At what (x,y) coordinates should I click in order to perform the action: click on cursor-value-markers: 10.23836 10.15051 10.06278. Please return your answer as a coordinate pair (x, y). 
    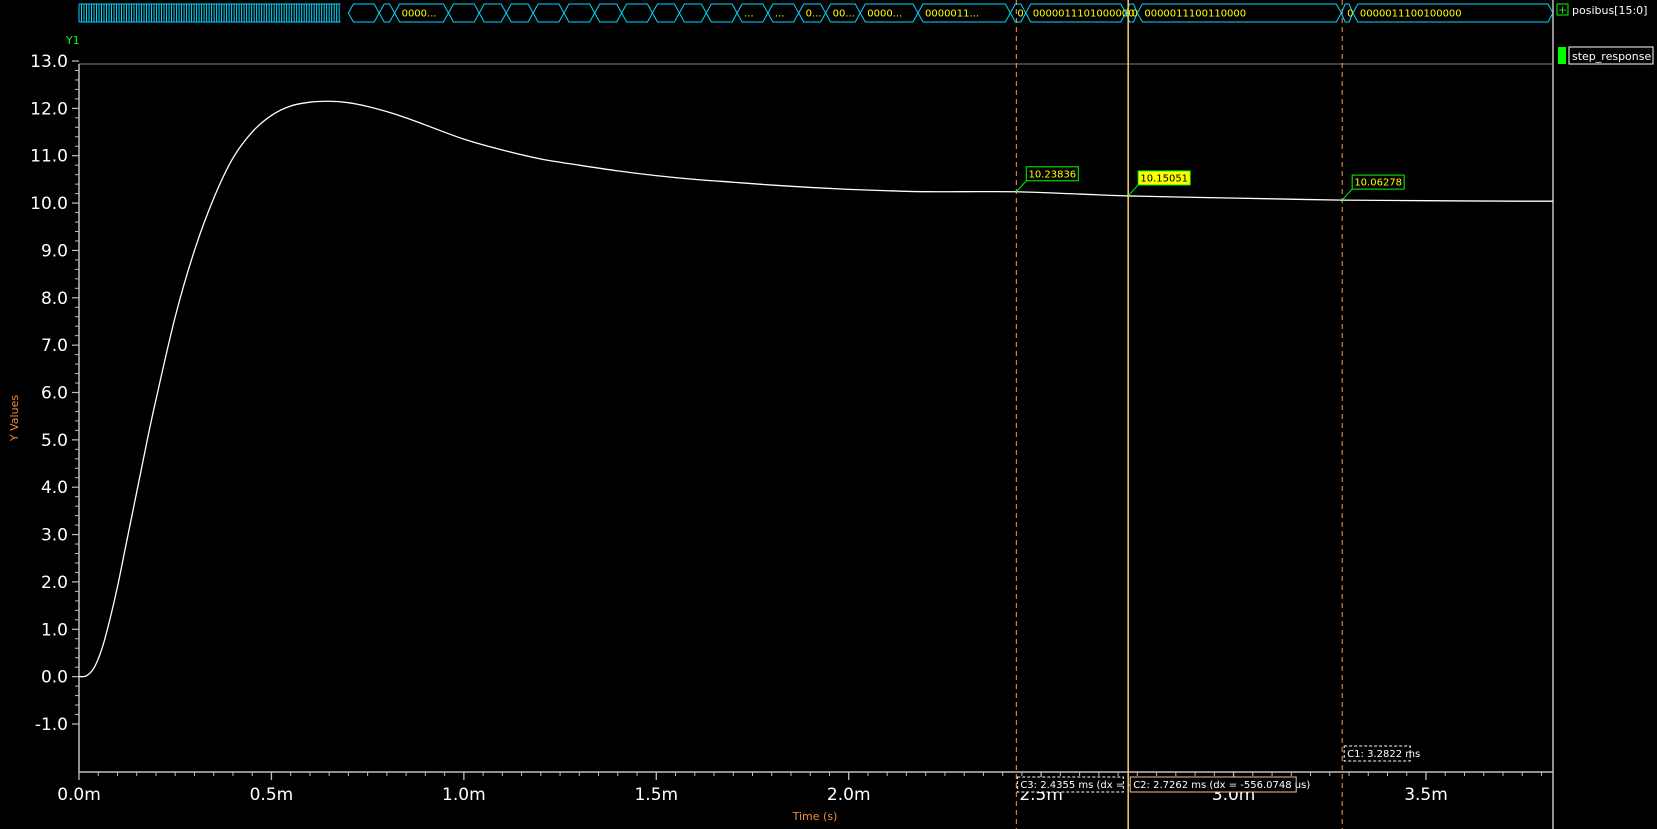
    Looking at the image, I should click on (1210, 183).